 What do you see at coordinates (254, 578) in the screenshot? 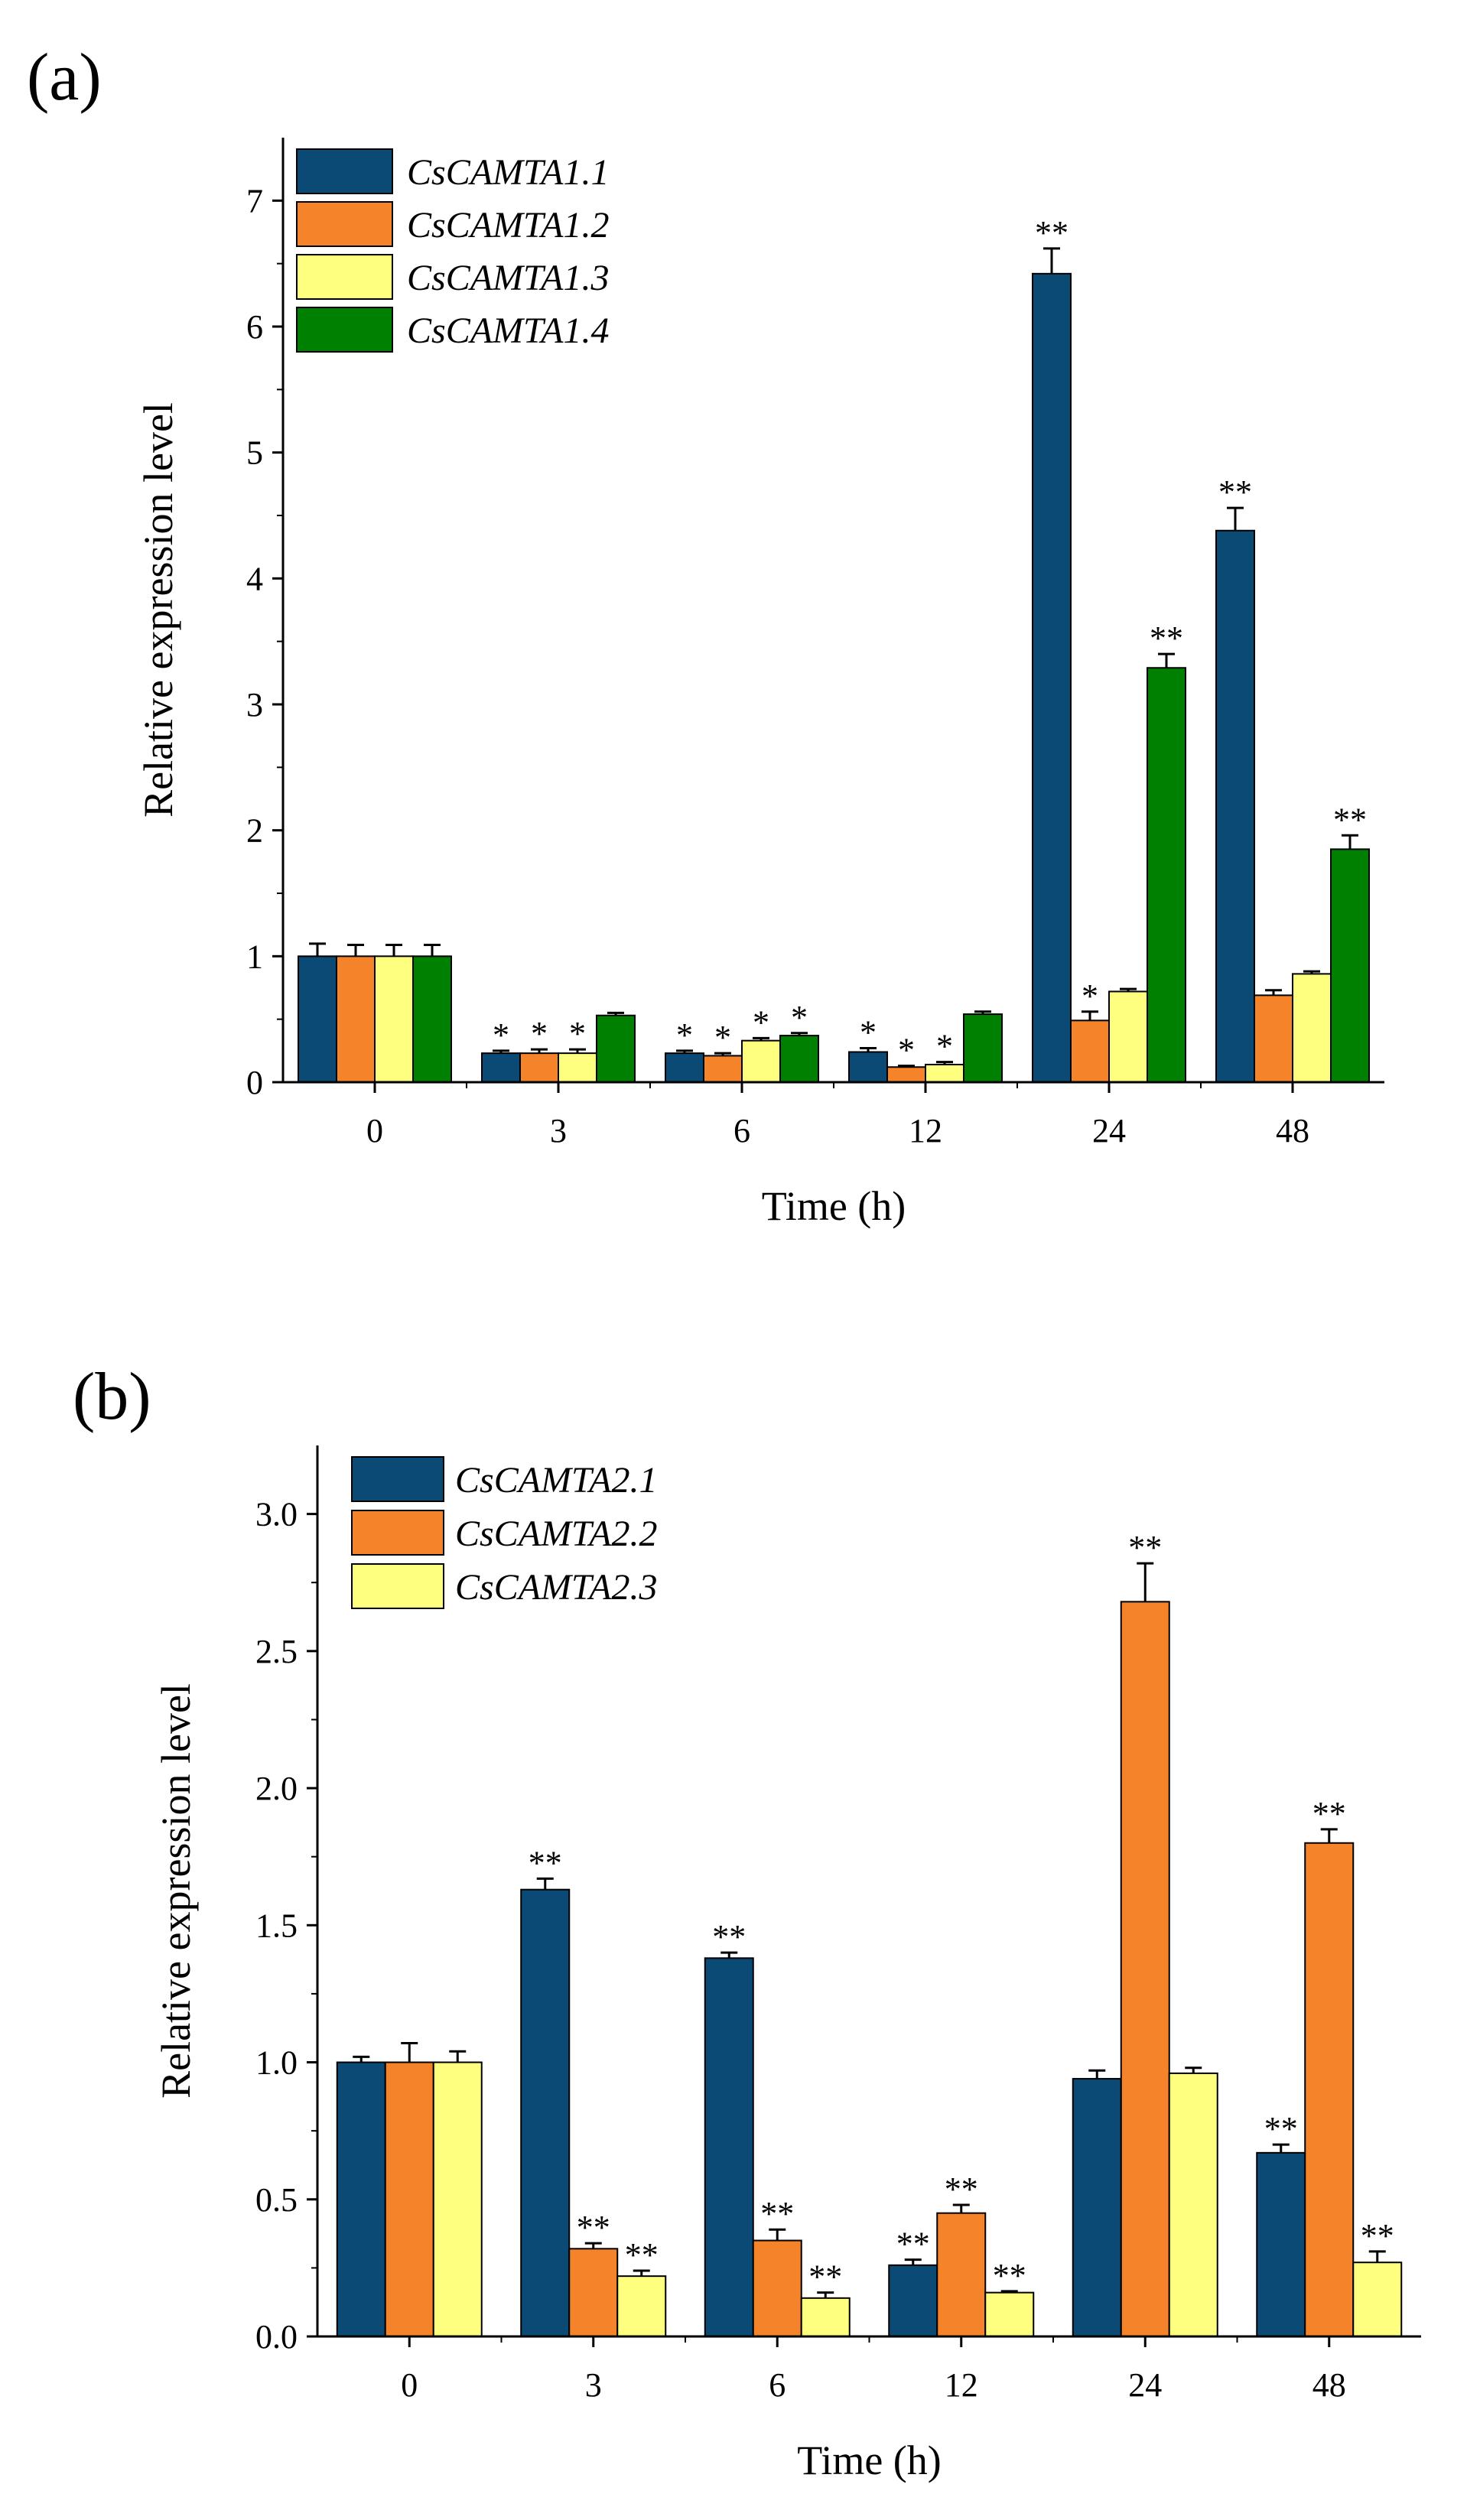
I see `y-tick-label: 4` at bounding box center [254, 578].